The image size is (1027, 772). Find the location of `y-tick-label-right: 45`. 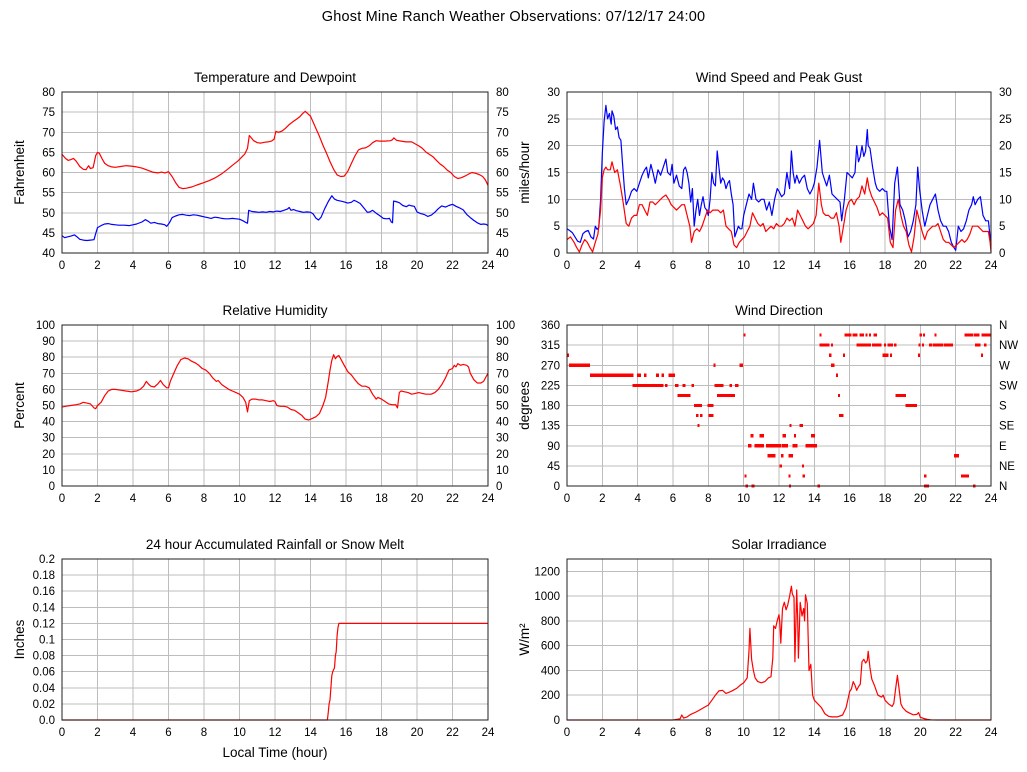

y-tick-label-right: 45 is located at coordinates (502, 234).